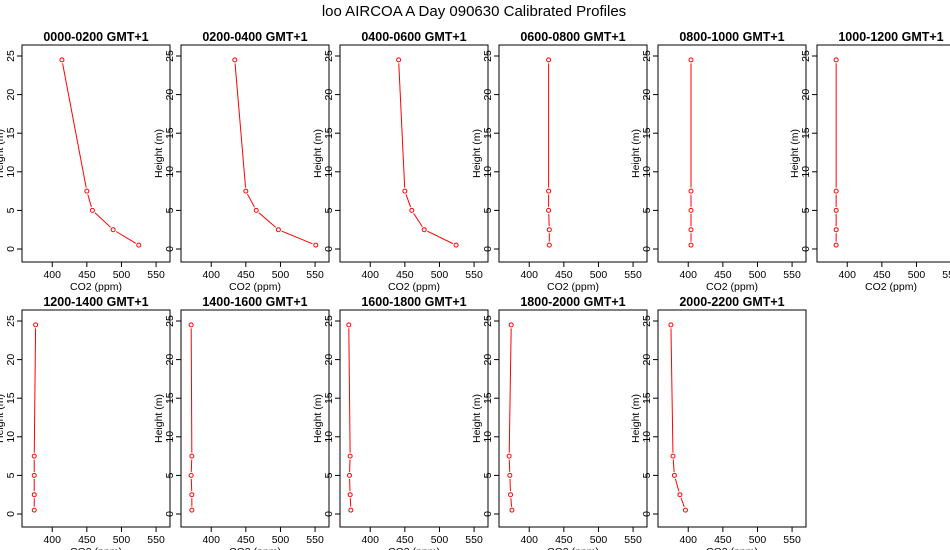  What do you see at coordinates (572, 302) in the screenshot?
I see `panel-title: 1800-2000 GMT+1` at bounding box center [572, 302].